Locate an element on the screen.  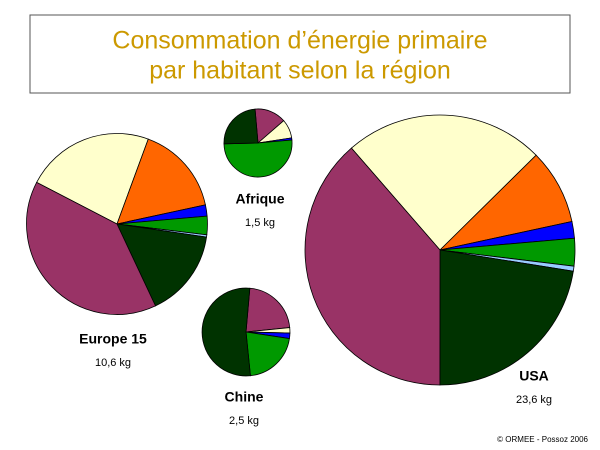
region-label: USA is located at coordinates (534, 376).